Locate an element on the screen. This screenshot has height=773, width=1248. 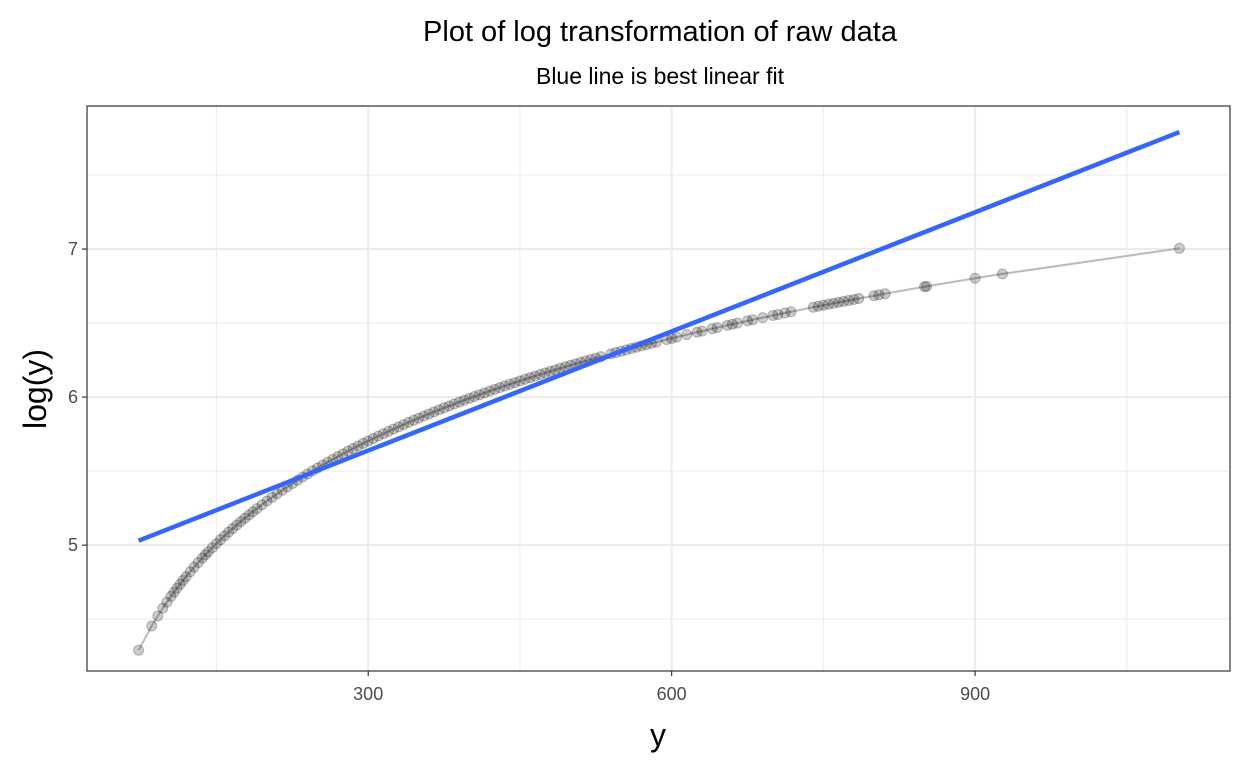
x-tick-label: 900 is located at coordinates (975, 694).